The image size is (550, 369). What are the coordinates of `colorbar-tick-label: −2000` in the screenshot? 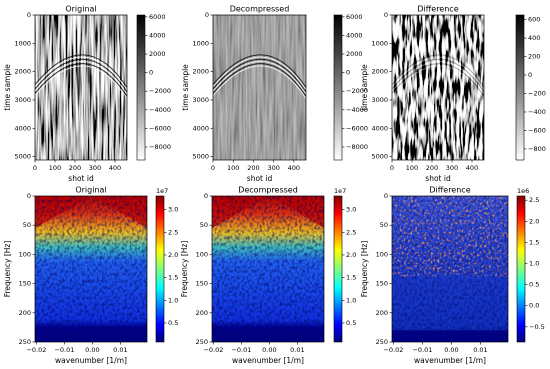 It's located at (357, 91).